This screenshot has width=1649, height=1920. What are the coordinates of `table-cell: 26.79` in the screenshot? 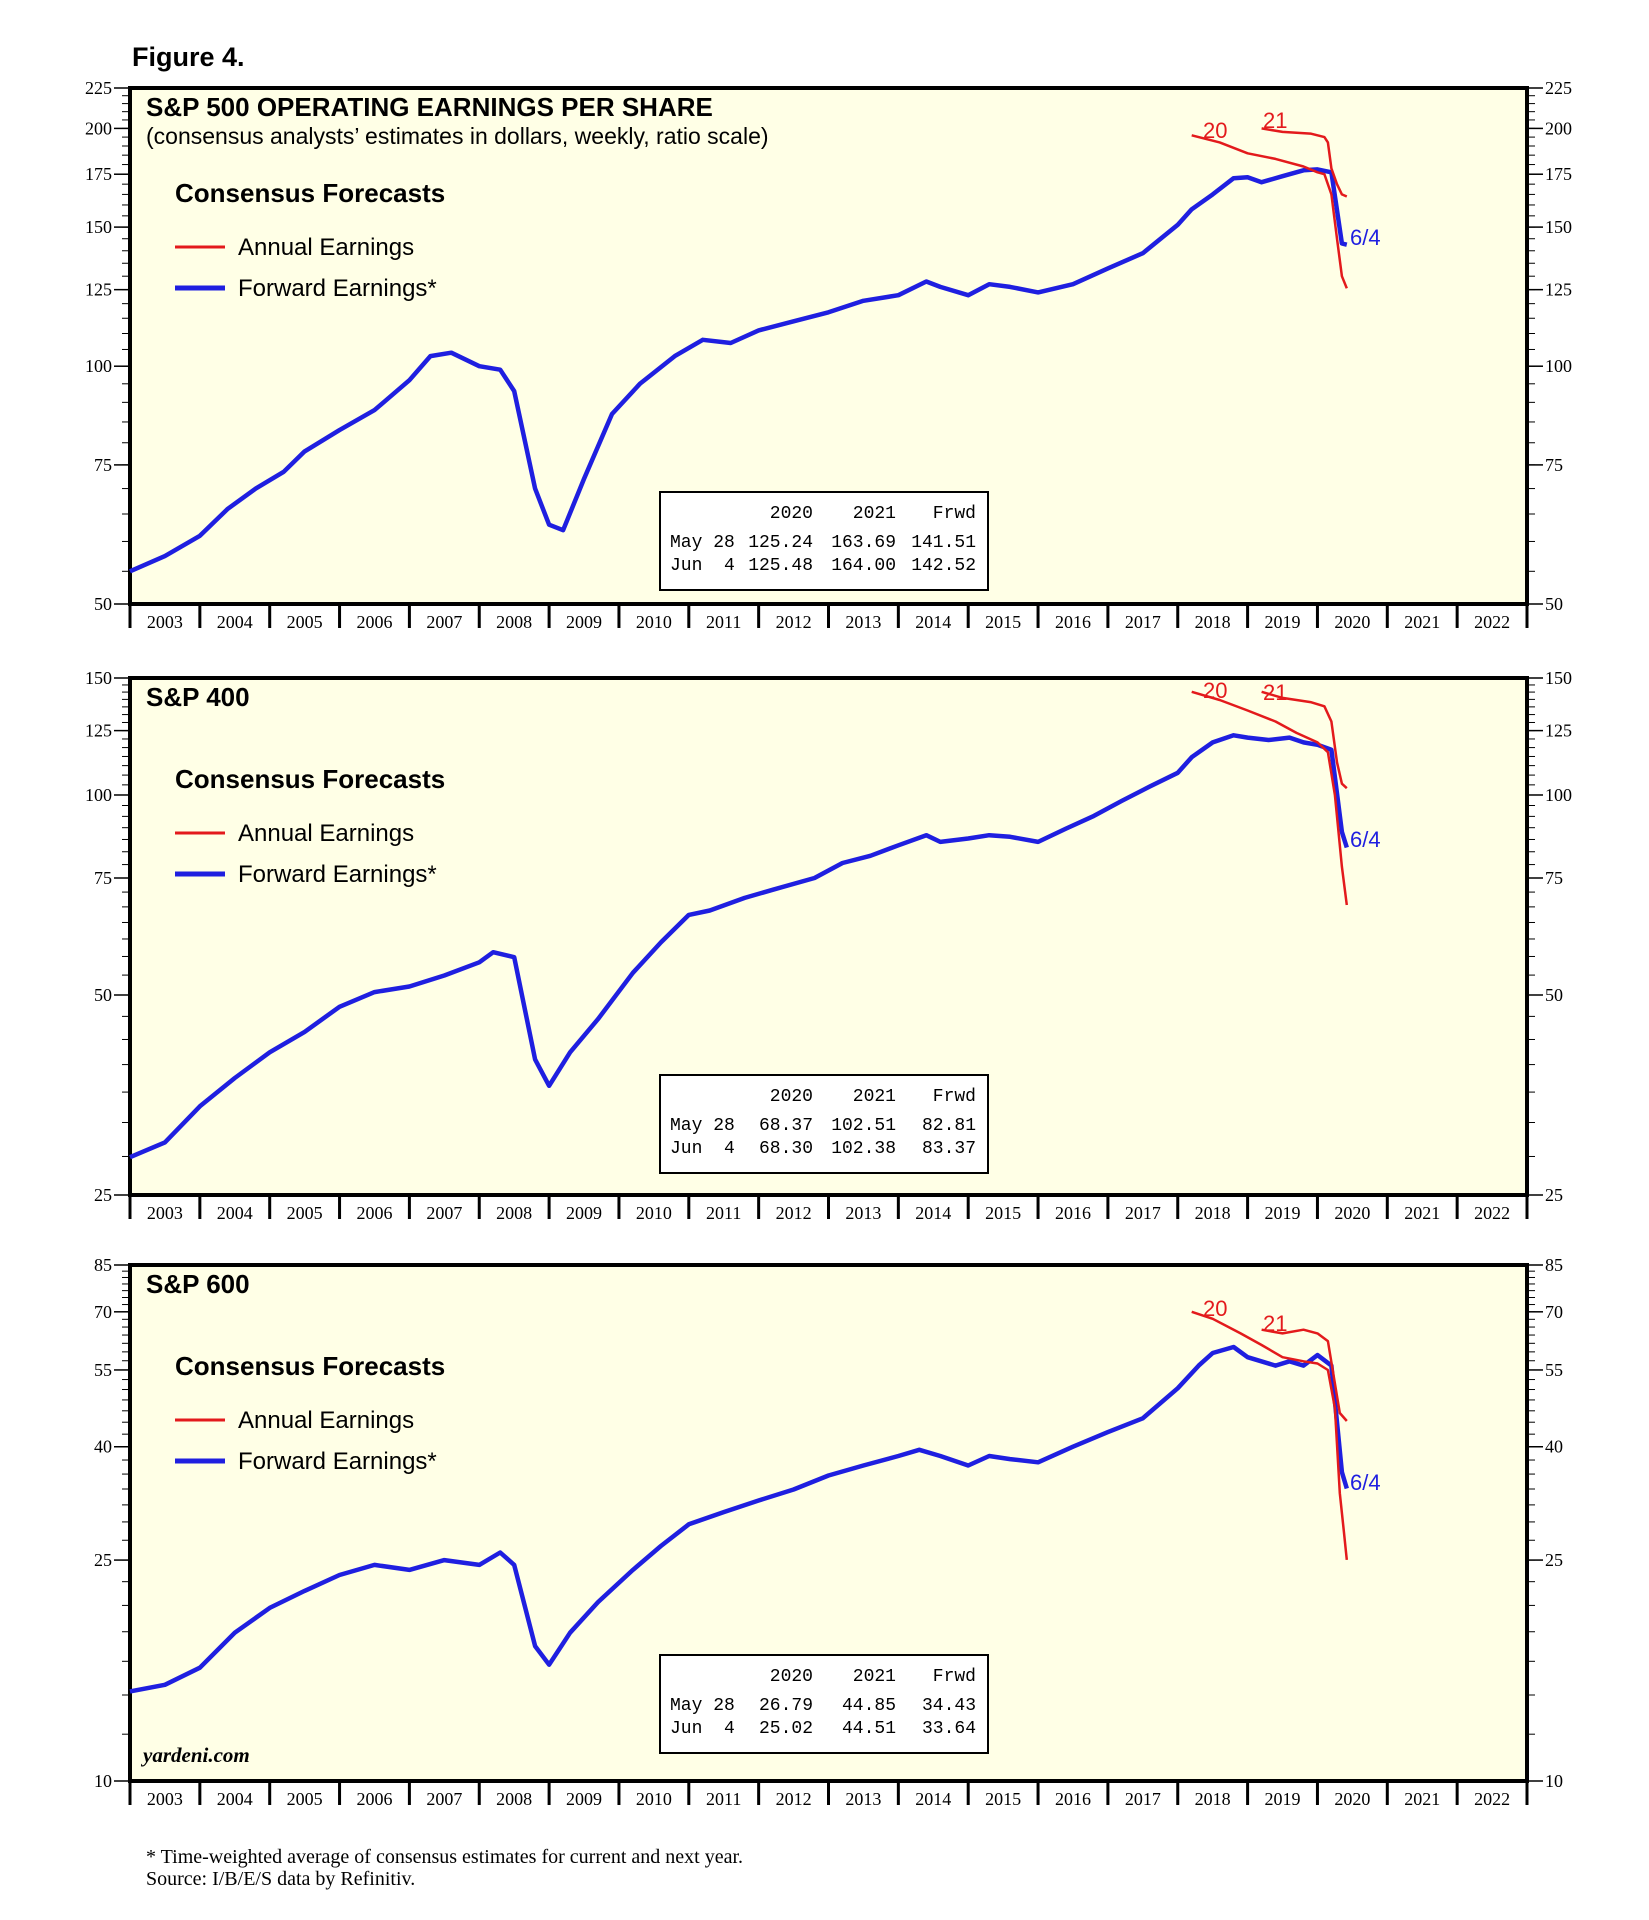 It's located at (786, 1706).